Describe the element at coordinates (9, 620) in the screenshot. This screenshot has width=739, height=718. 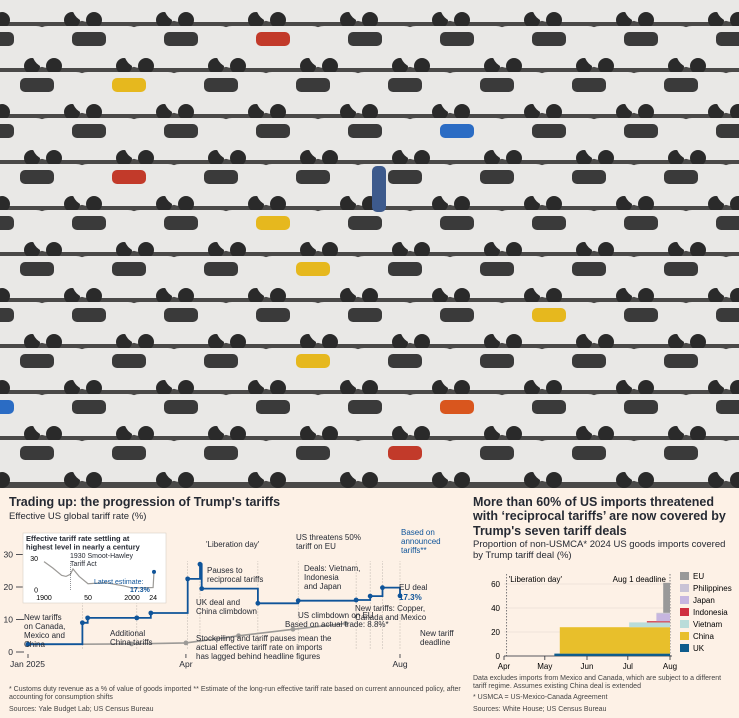
I see `y-tick-label: 10` at that location.